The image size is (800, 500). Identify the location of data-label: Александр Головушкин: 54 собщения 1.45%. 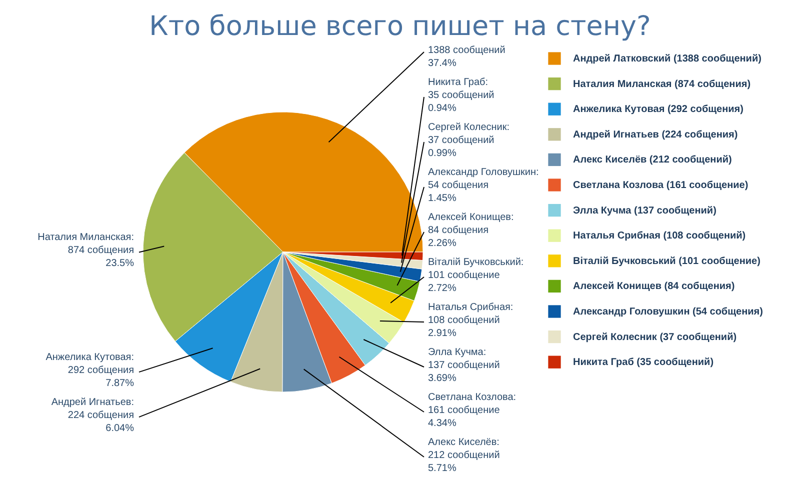
(483, 185).